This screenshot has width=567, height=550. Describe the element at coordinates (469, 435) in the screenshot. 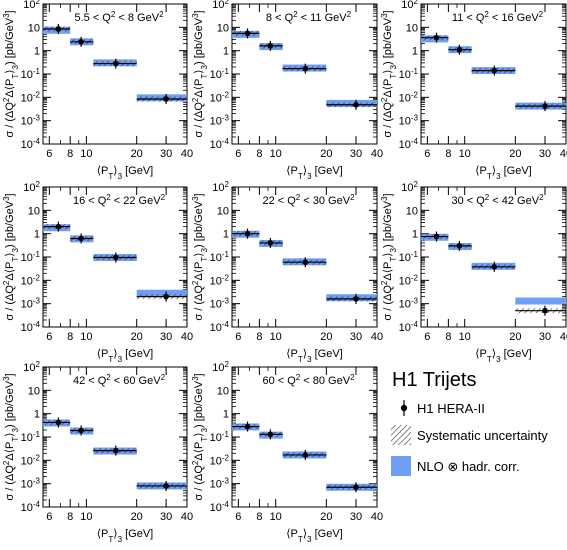

I see `legend-entry-systematic: Systematic uncertainty` at that location.